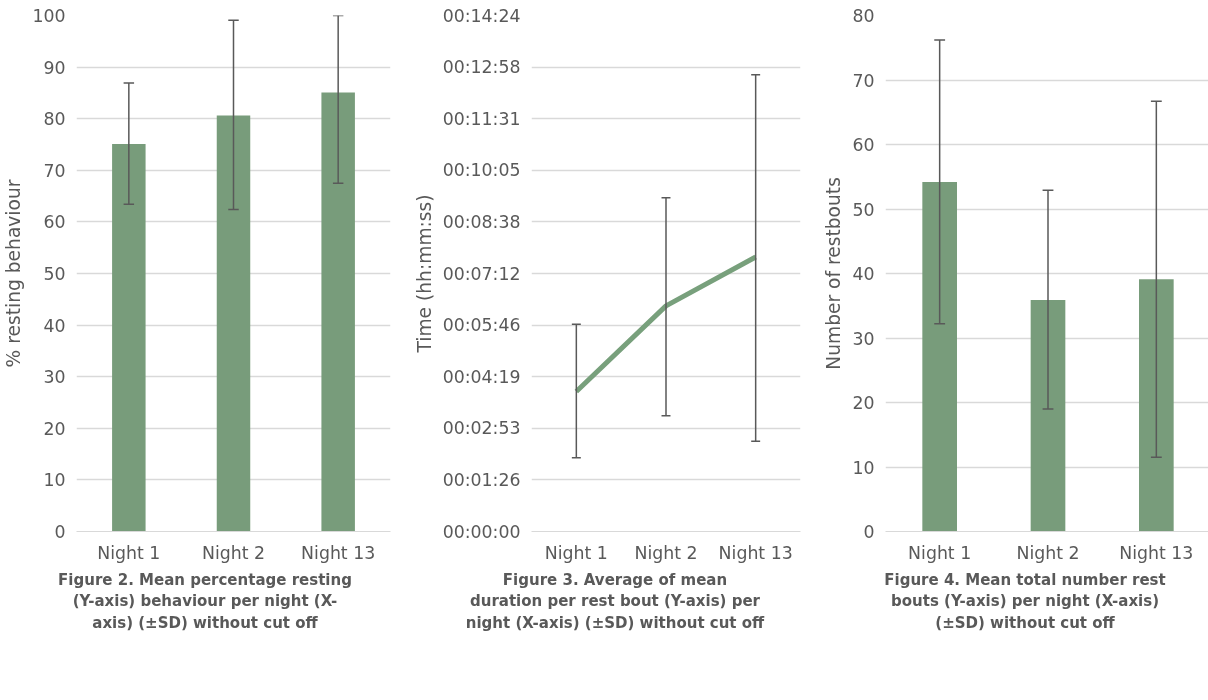 This screenshot has height=700, width=1208. What do you see at coordinates (481, 428) in the screenshot?
I see `y-tick-label: 00:02:53` at bounding box center [481, 428].